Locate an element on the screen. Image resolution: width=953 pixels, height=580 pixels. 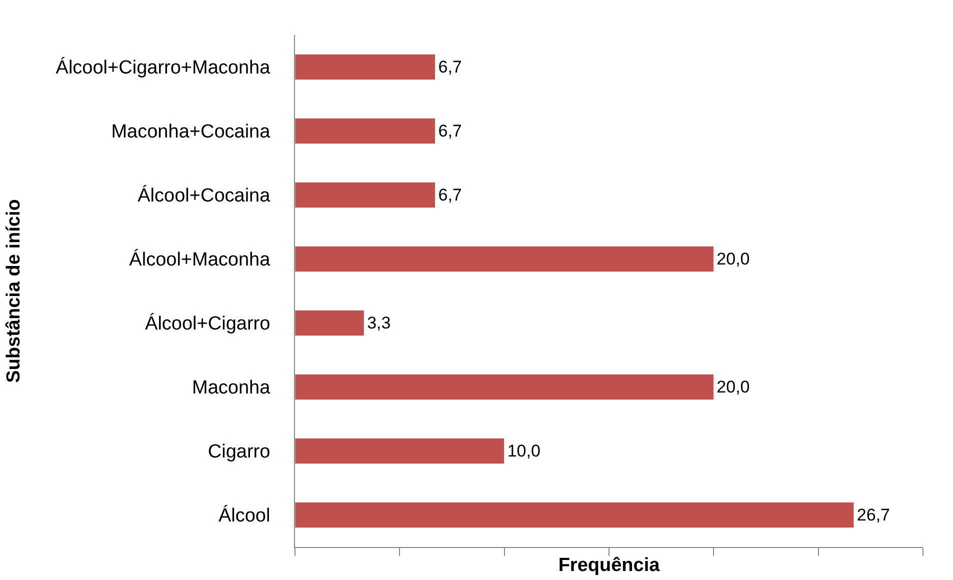
y-tick-label: Álcool+Cocaina is located at coordinates (204, 195).